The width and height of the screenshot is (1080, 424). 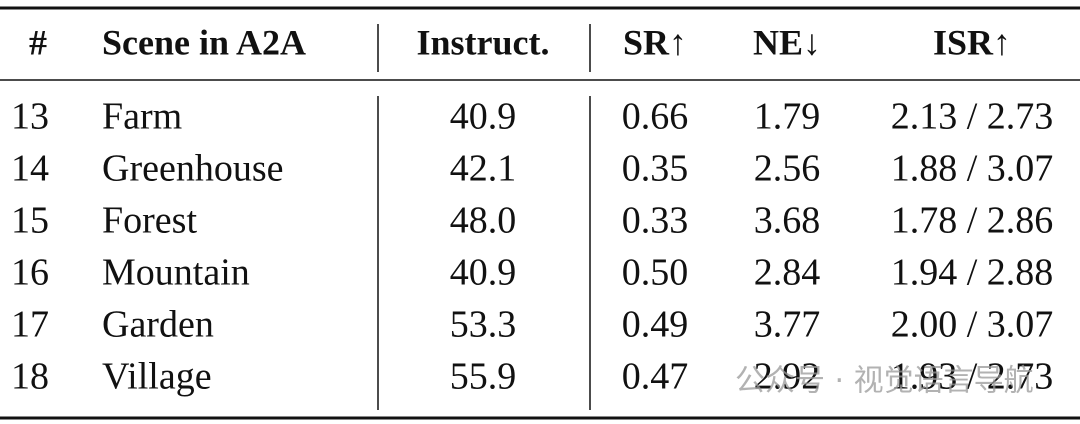 What do you see at coordinates (972, 377) in the screenshot?
I see `cell: 1.93 / 2.73` at bounding box center [972, 377].